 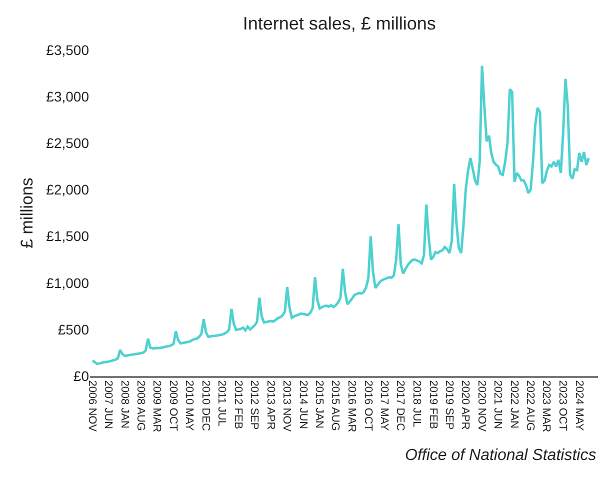 I want to click on x-tick-label: 2021 JUN, so click(x=498, y=405).